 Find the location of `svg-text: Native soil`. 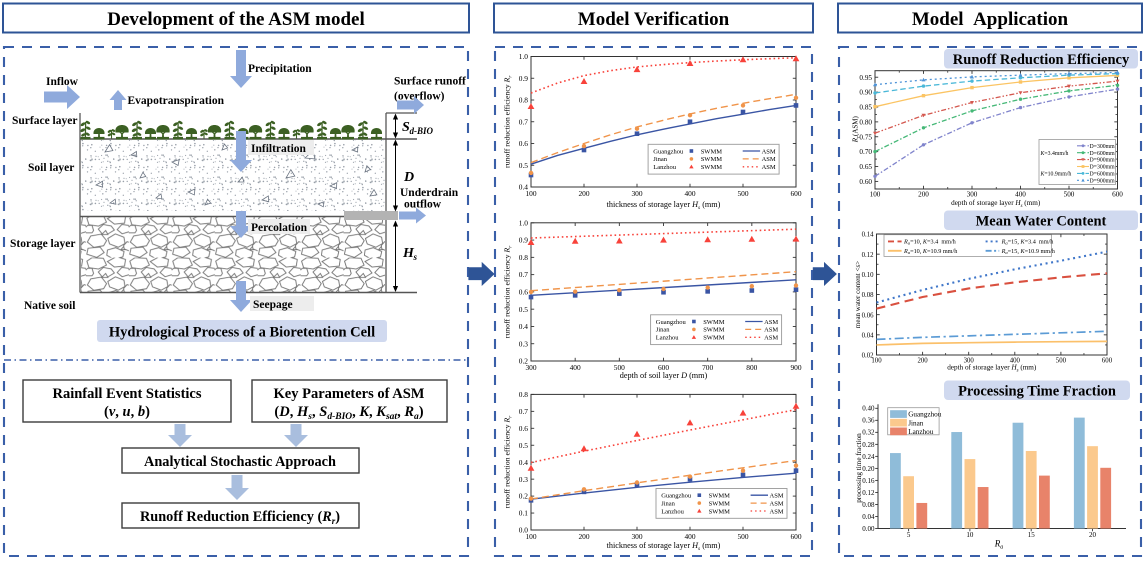

svg-text: Native soil is located at coordinates (49, 306).